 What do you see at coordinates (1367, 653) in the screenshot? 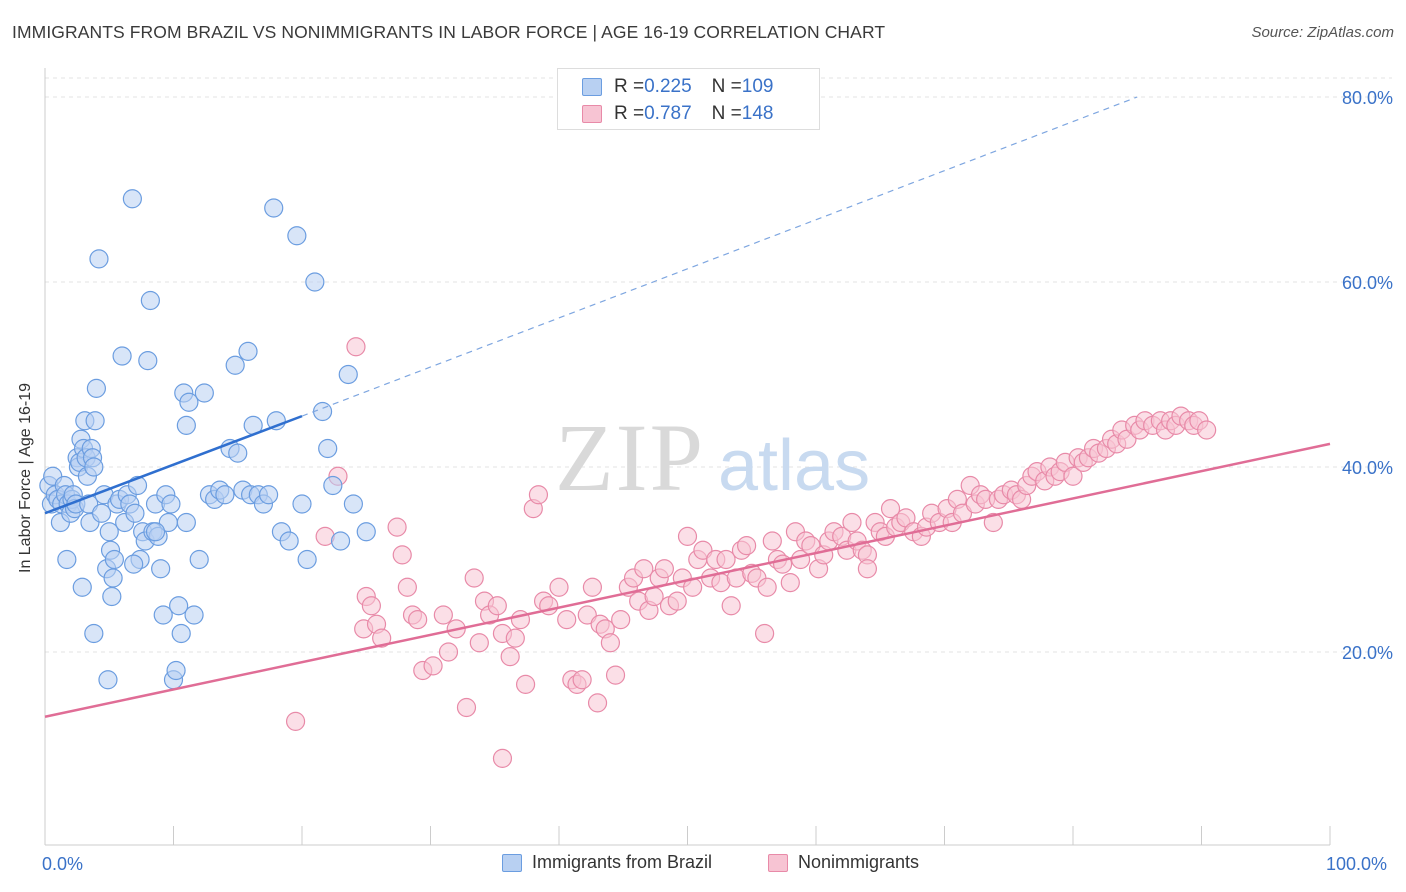
I see `y-tick-label: 20.0%` at bounding box center [1367, 653].